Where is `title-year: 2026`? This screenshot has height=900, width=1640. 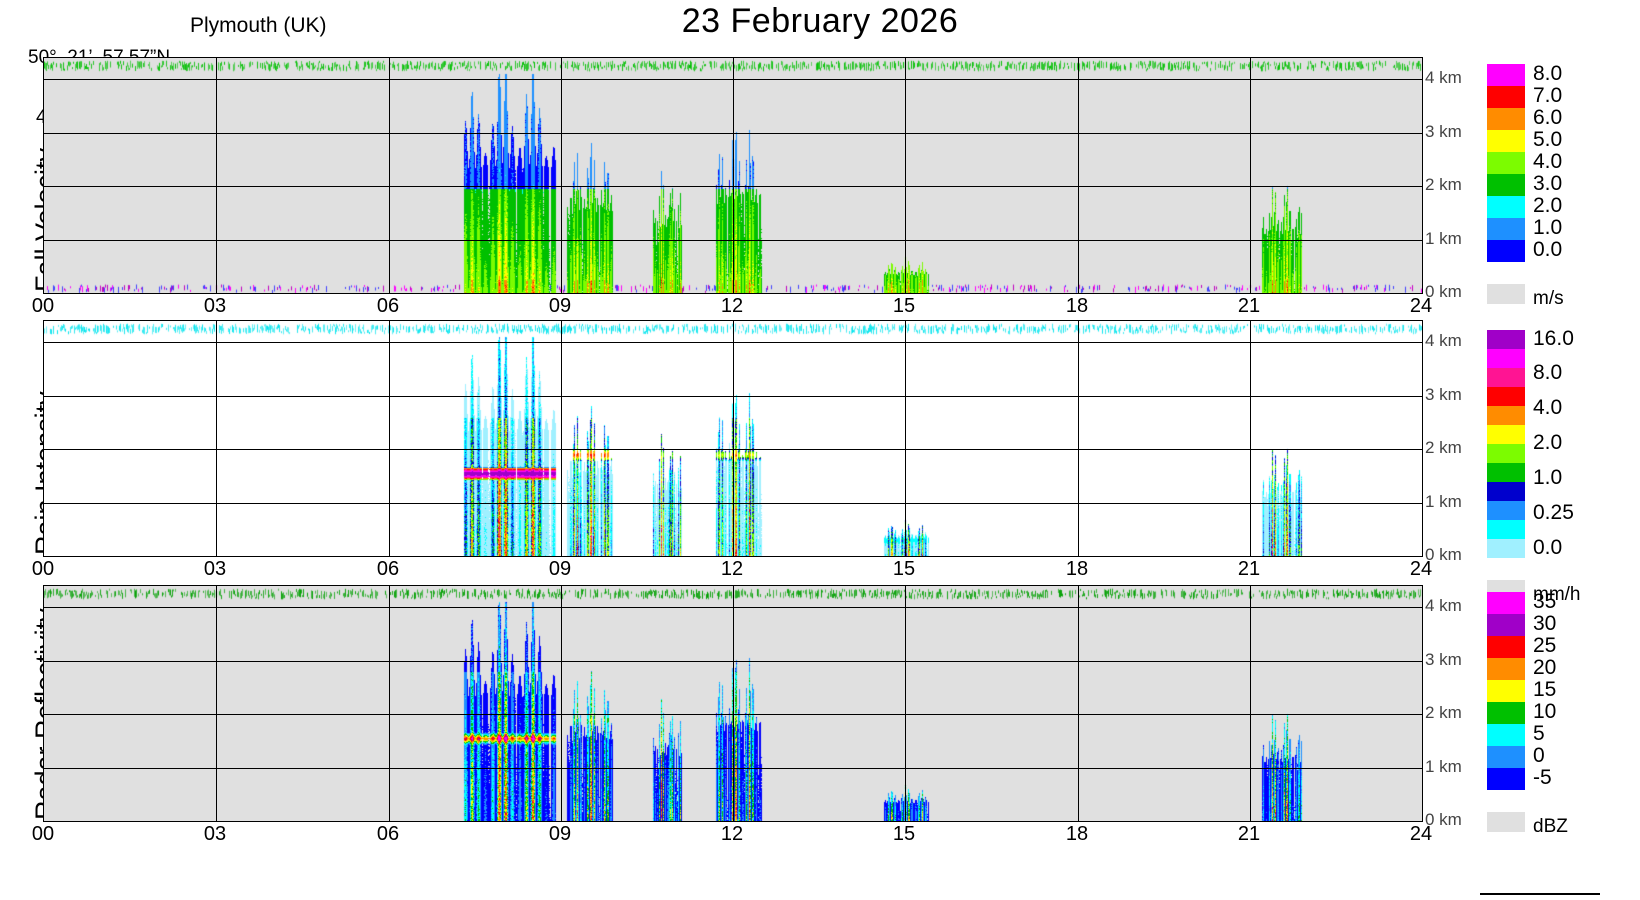 title-year: 2026 is located at coordinates (919, 21).